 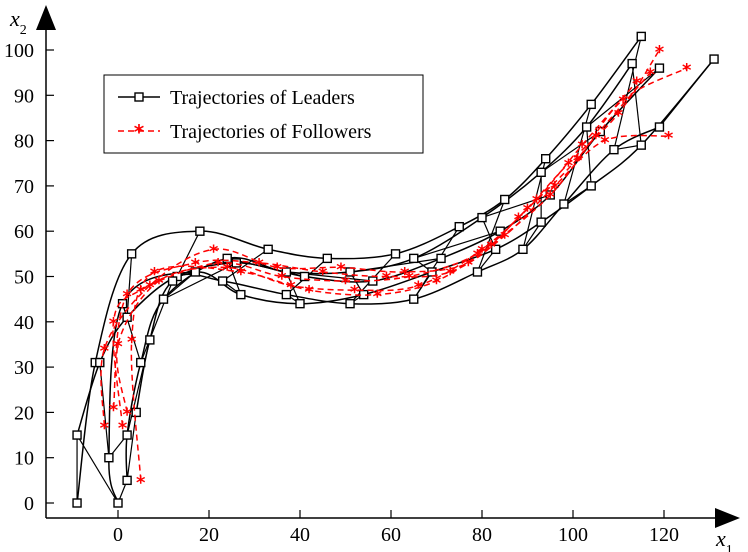 What do you see at coordinates (24, 96) in the screenshot?
I see `y-tick-label: 90` at bounding box center [24, 96].